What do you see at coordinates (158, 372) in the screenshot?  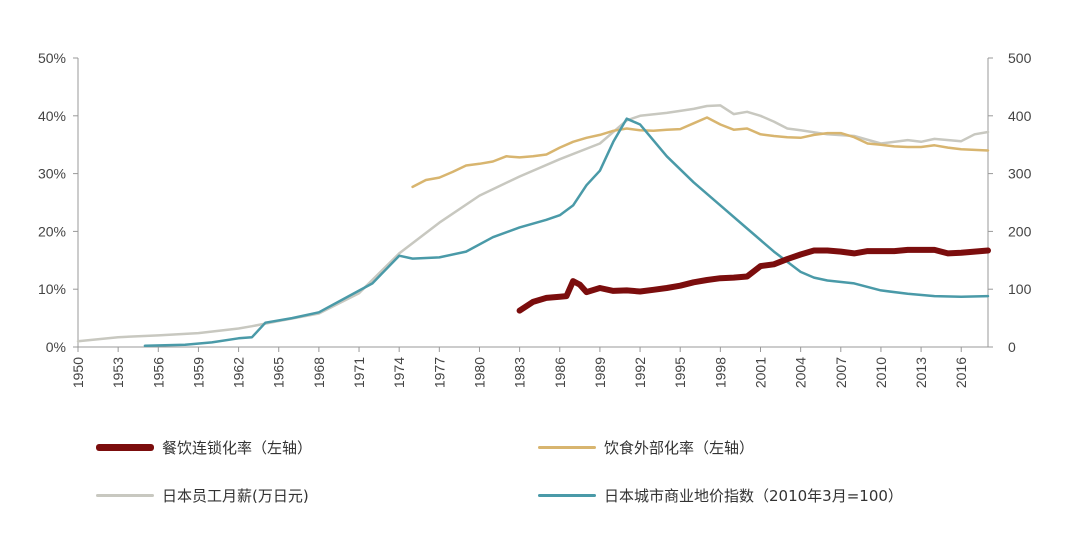 I see `x-tick-label: 1956` at bounding box center [158, 372].